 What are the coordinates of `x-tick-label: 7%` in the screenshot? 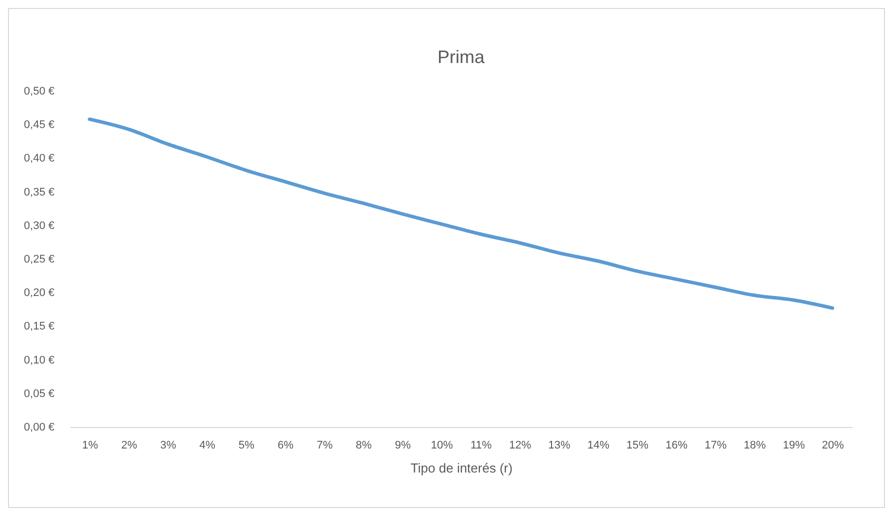 It's located at (324, 446).